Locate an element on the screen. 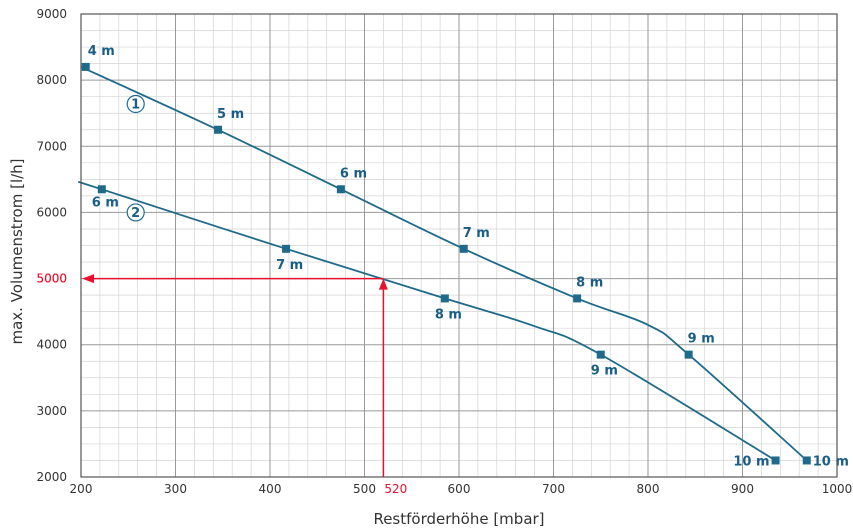 This screenshot has width=853, height=530. x-tick-label: 900 is located at coordinates (742, 489).